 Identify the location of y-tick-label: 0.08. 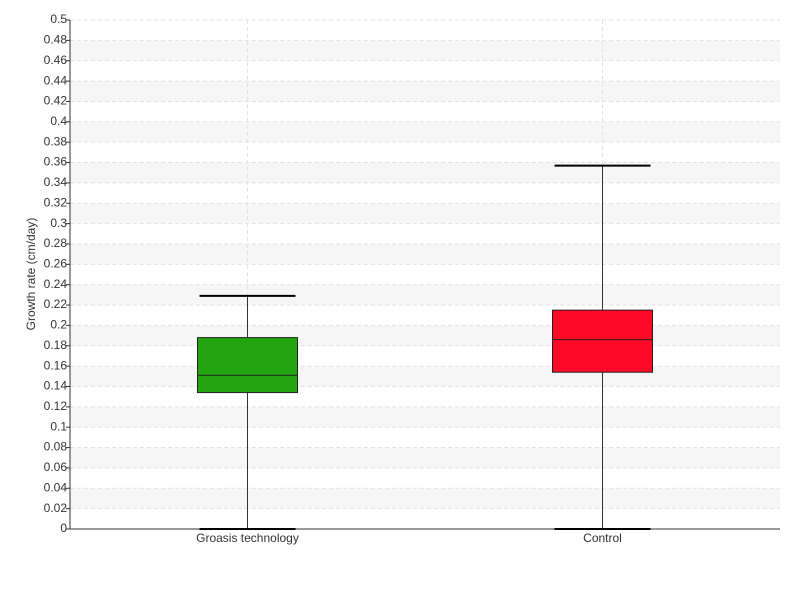
(56, 447).